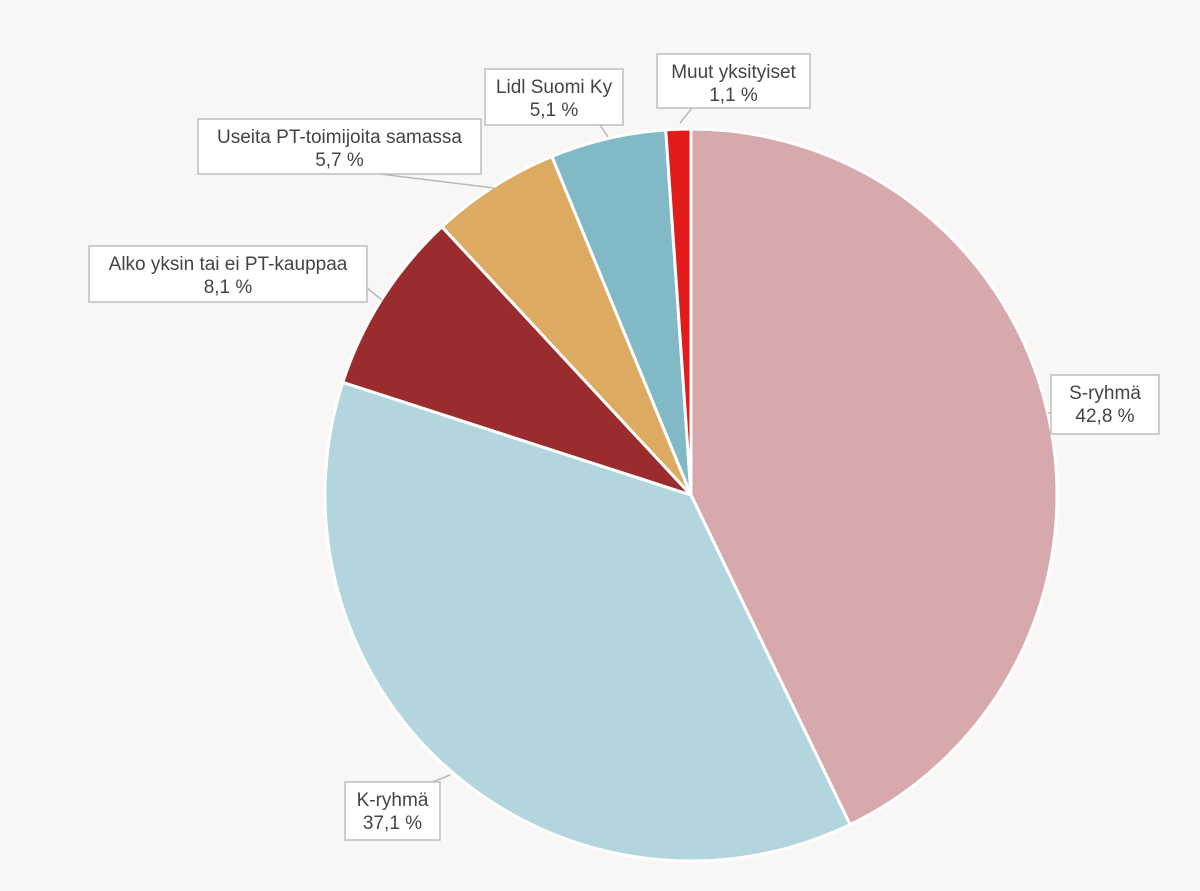  Describe the element at coordinates (554, 110) in the screenshot. I see `slice-value-label: 5,1 %` at that location.